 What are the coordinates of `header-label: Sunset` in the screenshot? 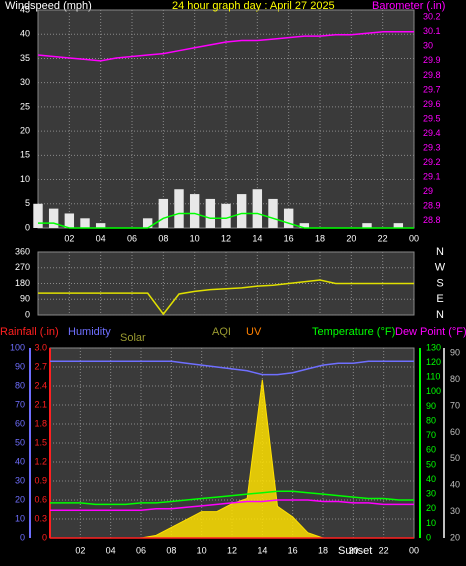 It's located at (355, 551).